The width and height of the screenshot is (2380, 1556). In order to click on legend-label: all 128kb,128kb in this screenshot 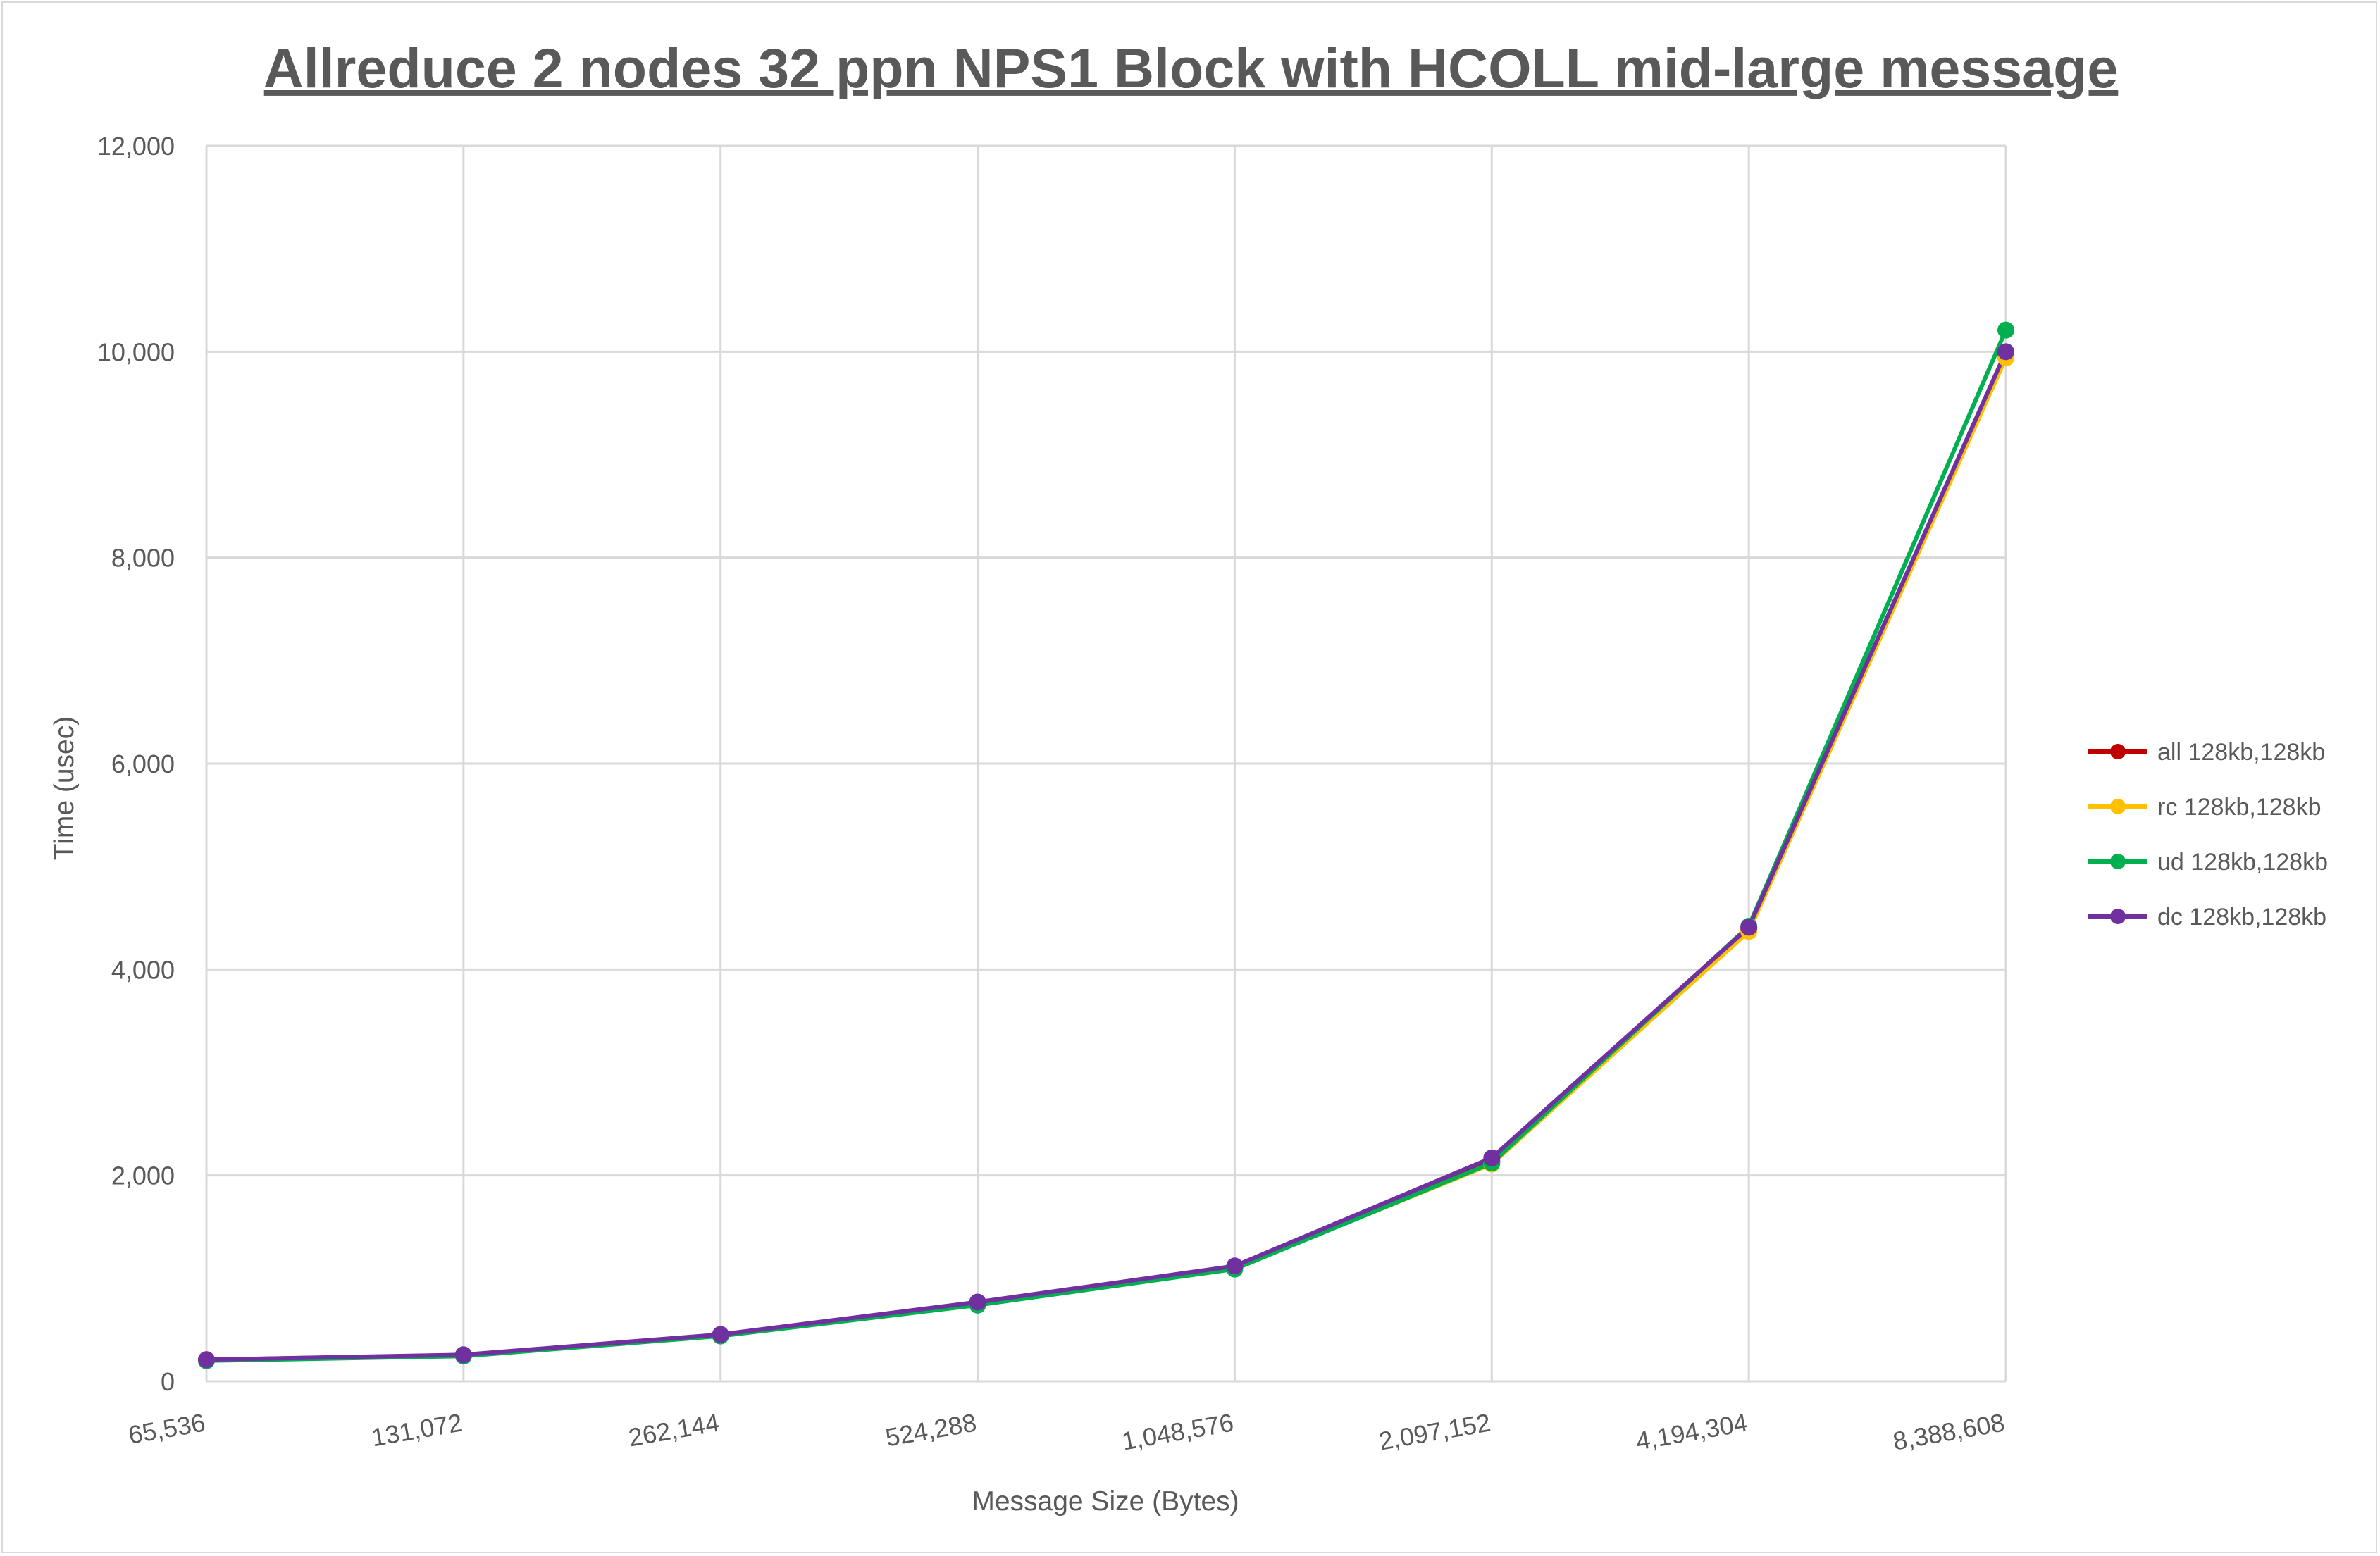, I will do `click(2241, 752)`.